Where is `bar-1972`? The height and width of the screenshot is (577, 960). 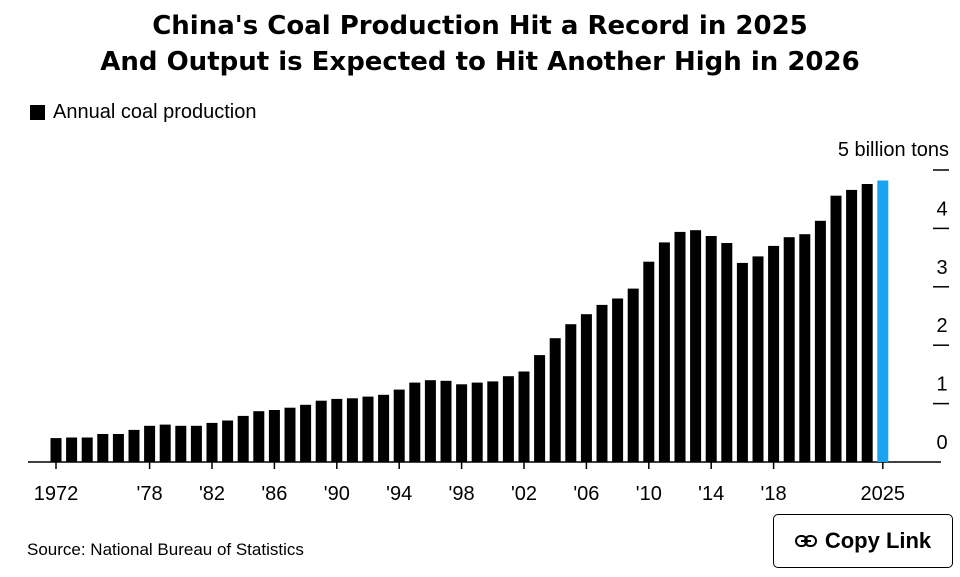 bar-1972 is located at coordinates (56, 450).